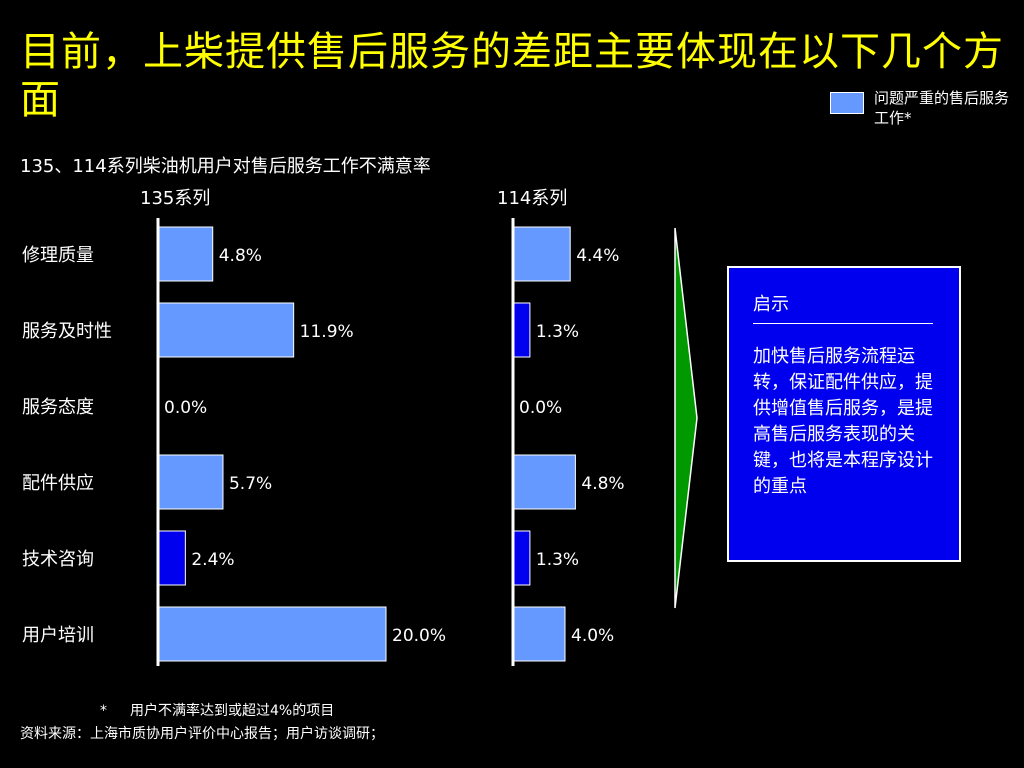  Describe the element at coordinates (175, 198) in the screenshot. I see `series-label-135: 135系列` at that location.